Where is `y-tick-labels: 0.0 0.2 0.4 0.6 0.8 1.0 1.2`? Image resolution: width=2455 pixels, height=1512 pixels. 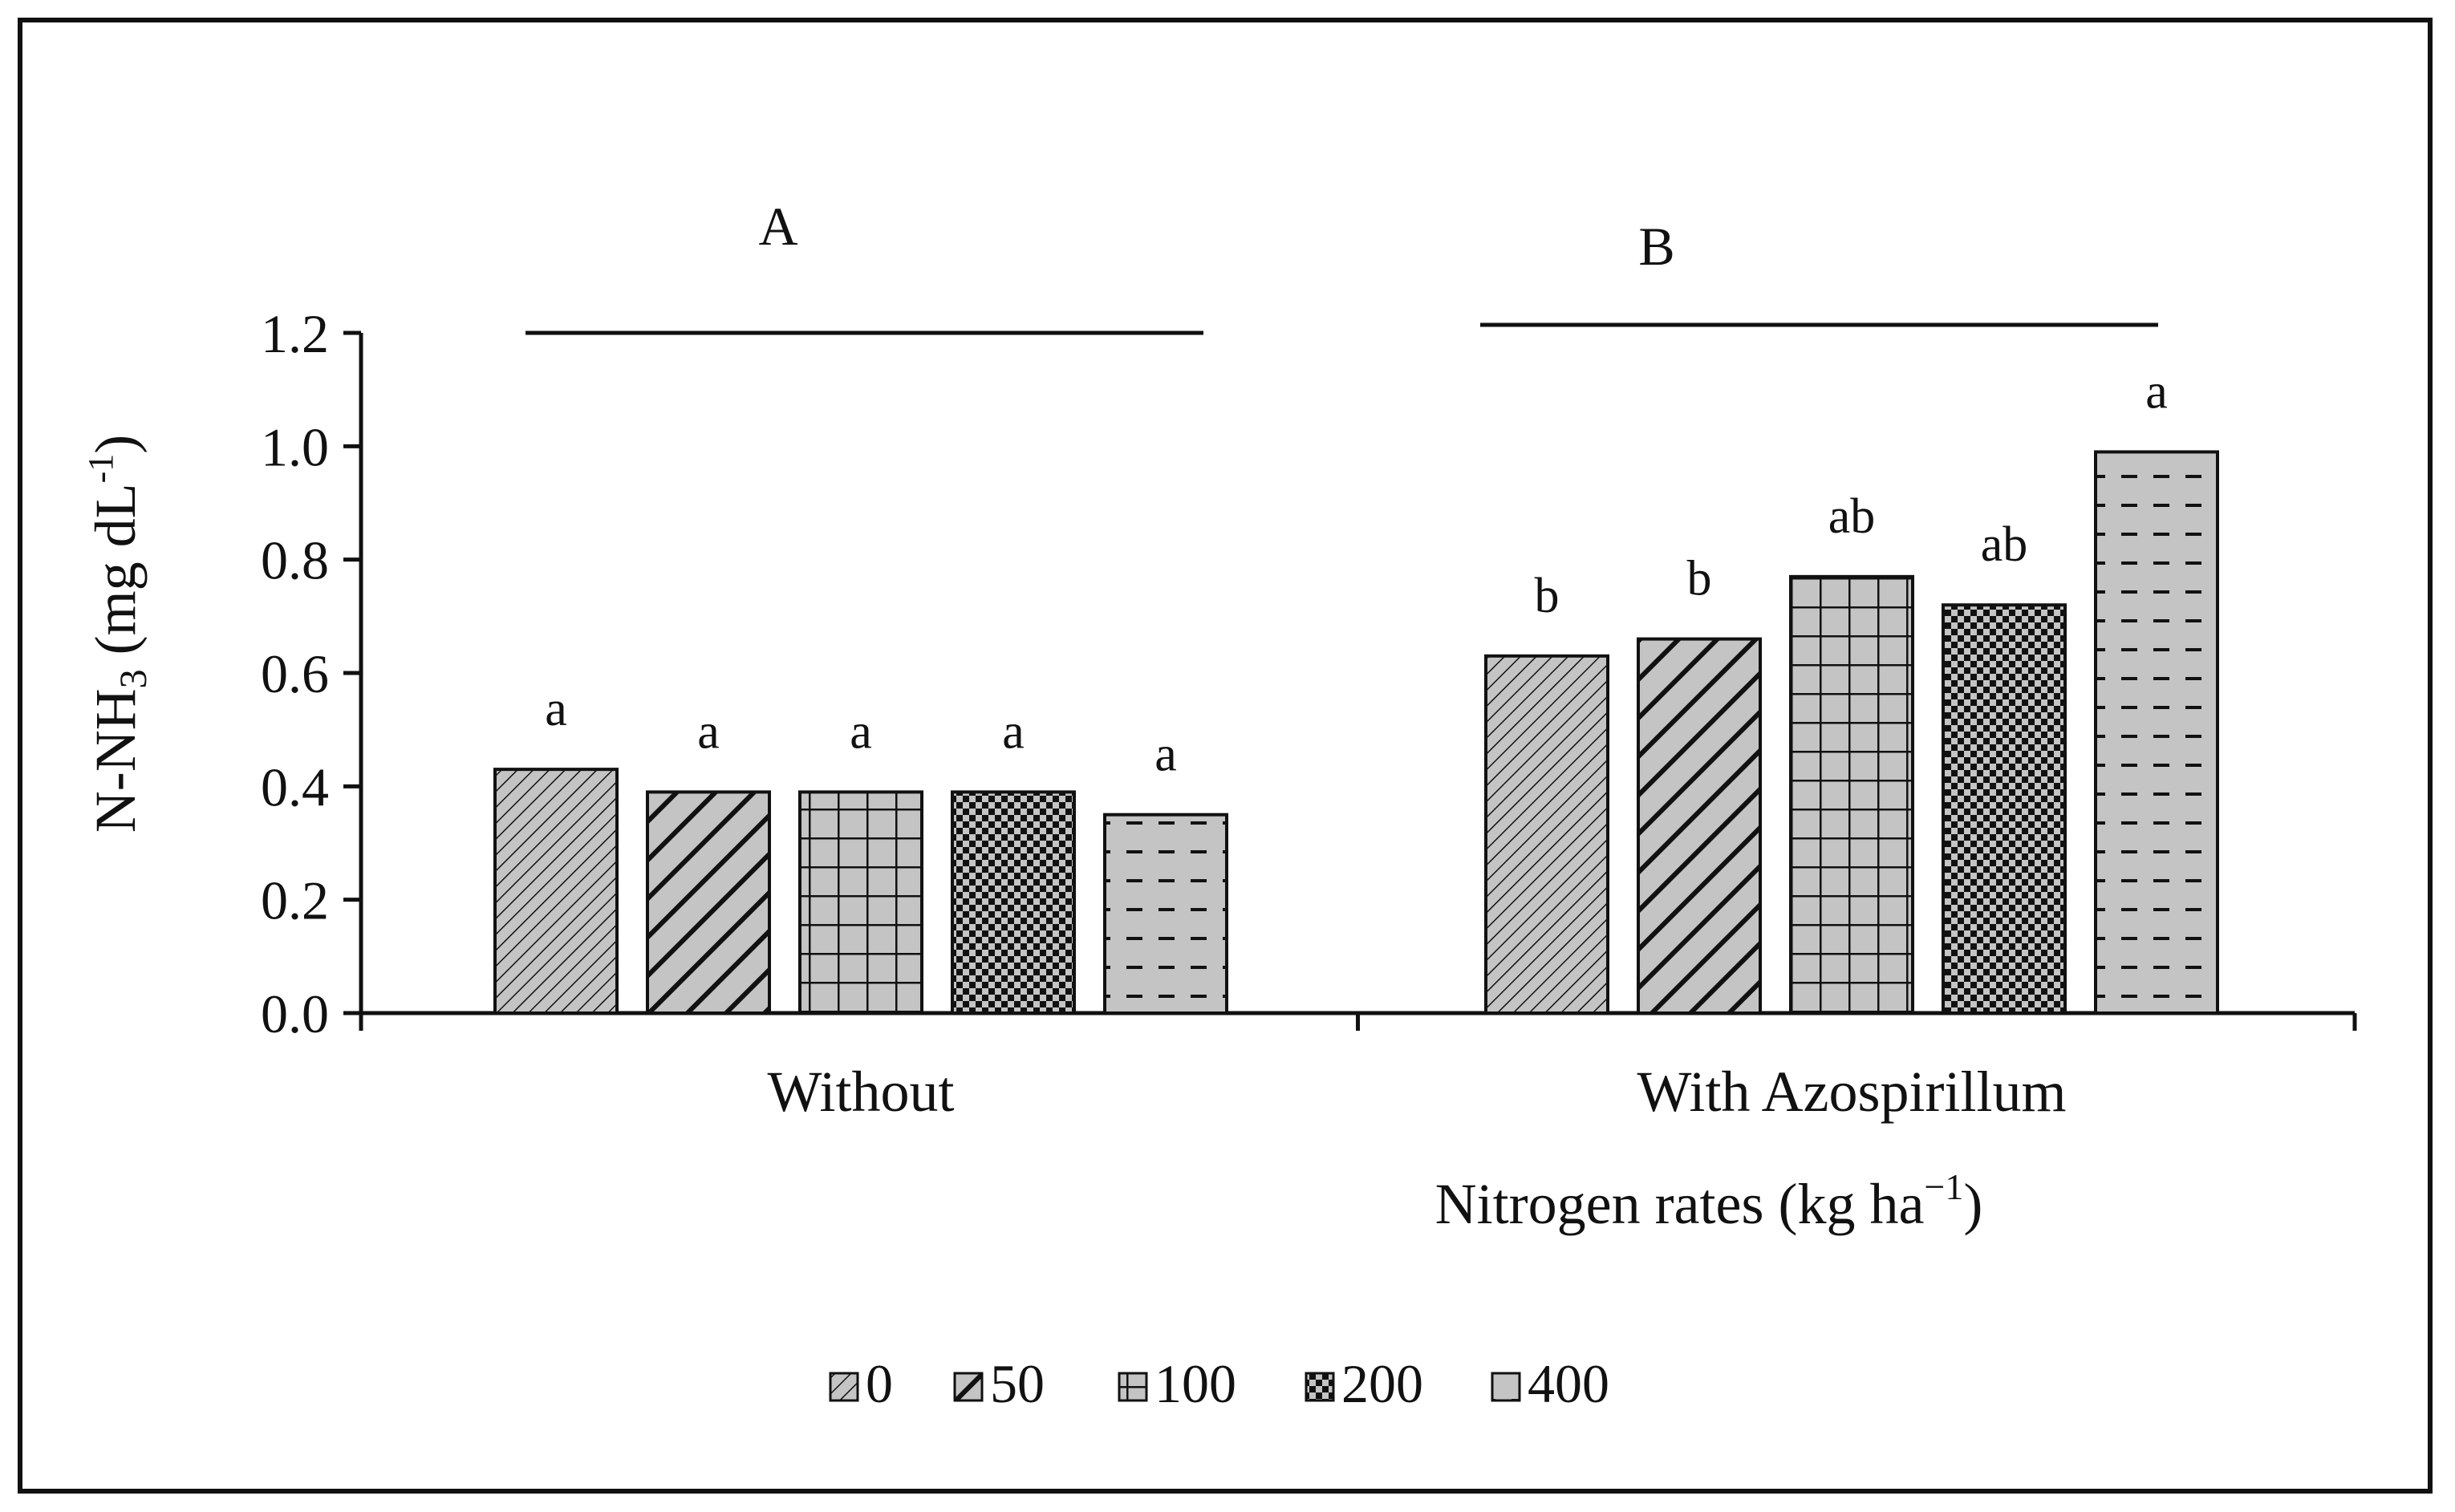
y-tick-labels: 0.0 0.2 0.4 0.6 0.8 1.0 1.2 is located at coordinates (295, 673).